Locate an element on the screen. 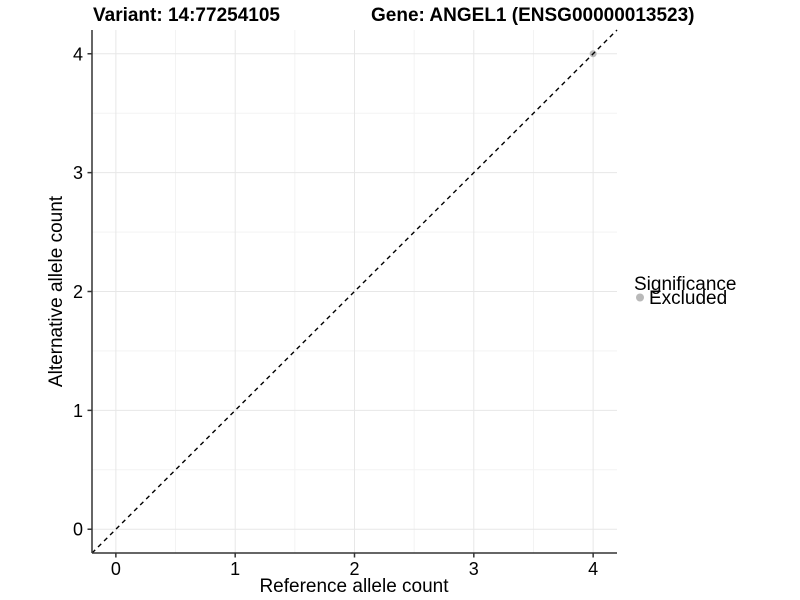 This screenshot has height=600, width=800. y-tick-label: 2 is located at coordinates (78, 292).